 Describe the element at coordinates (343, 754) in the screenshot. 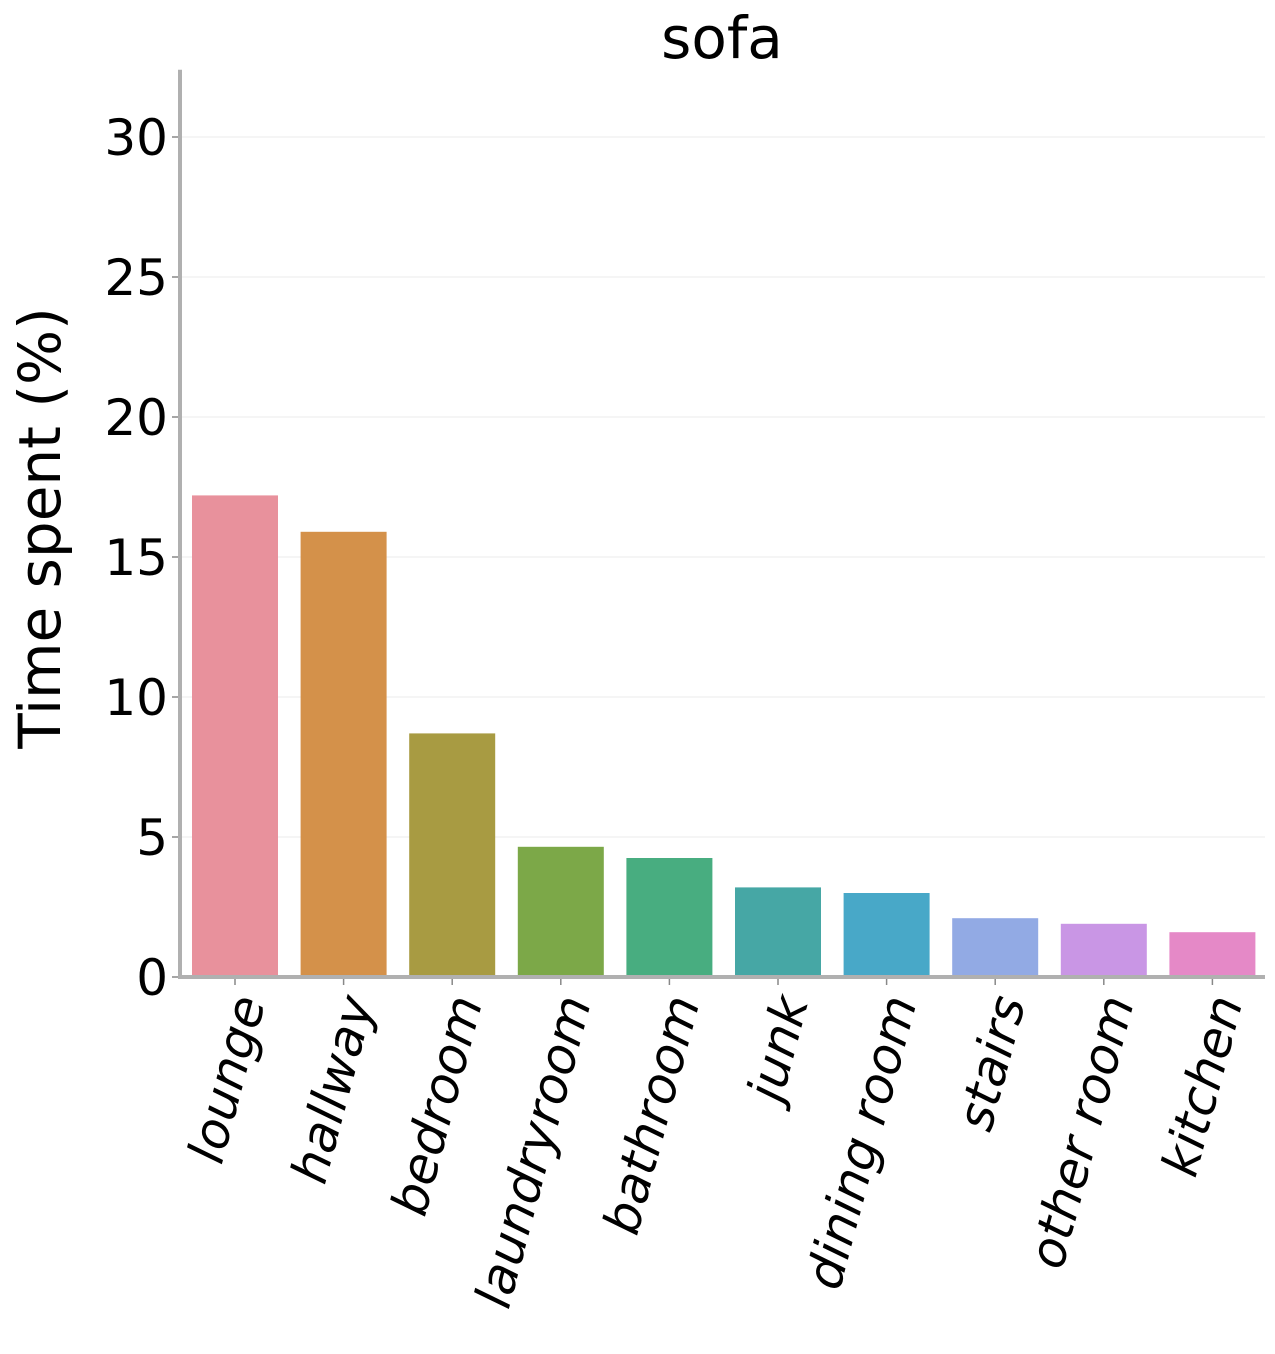

I see `bar-hallway` at that location.